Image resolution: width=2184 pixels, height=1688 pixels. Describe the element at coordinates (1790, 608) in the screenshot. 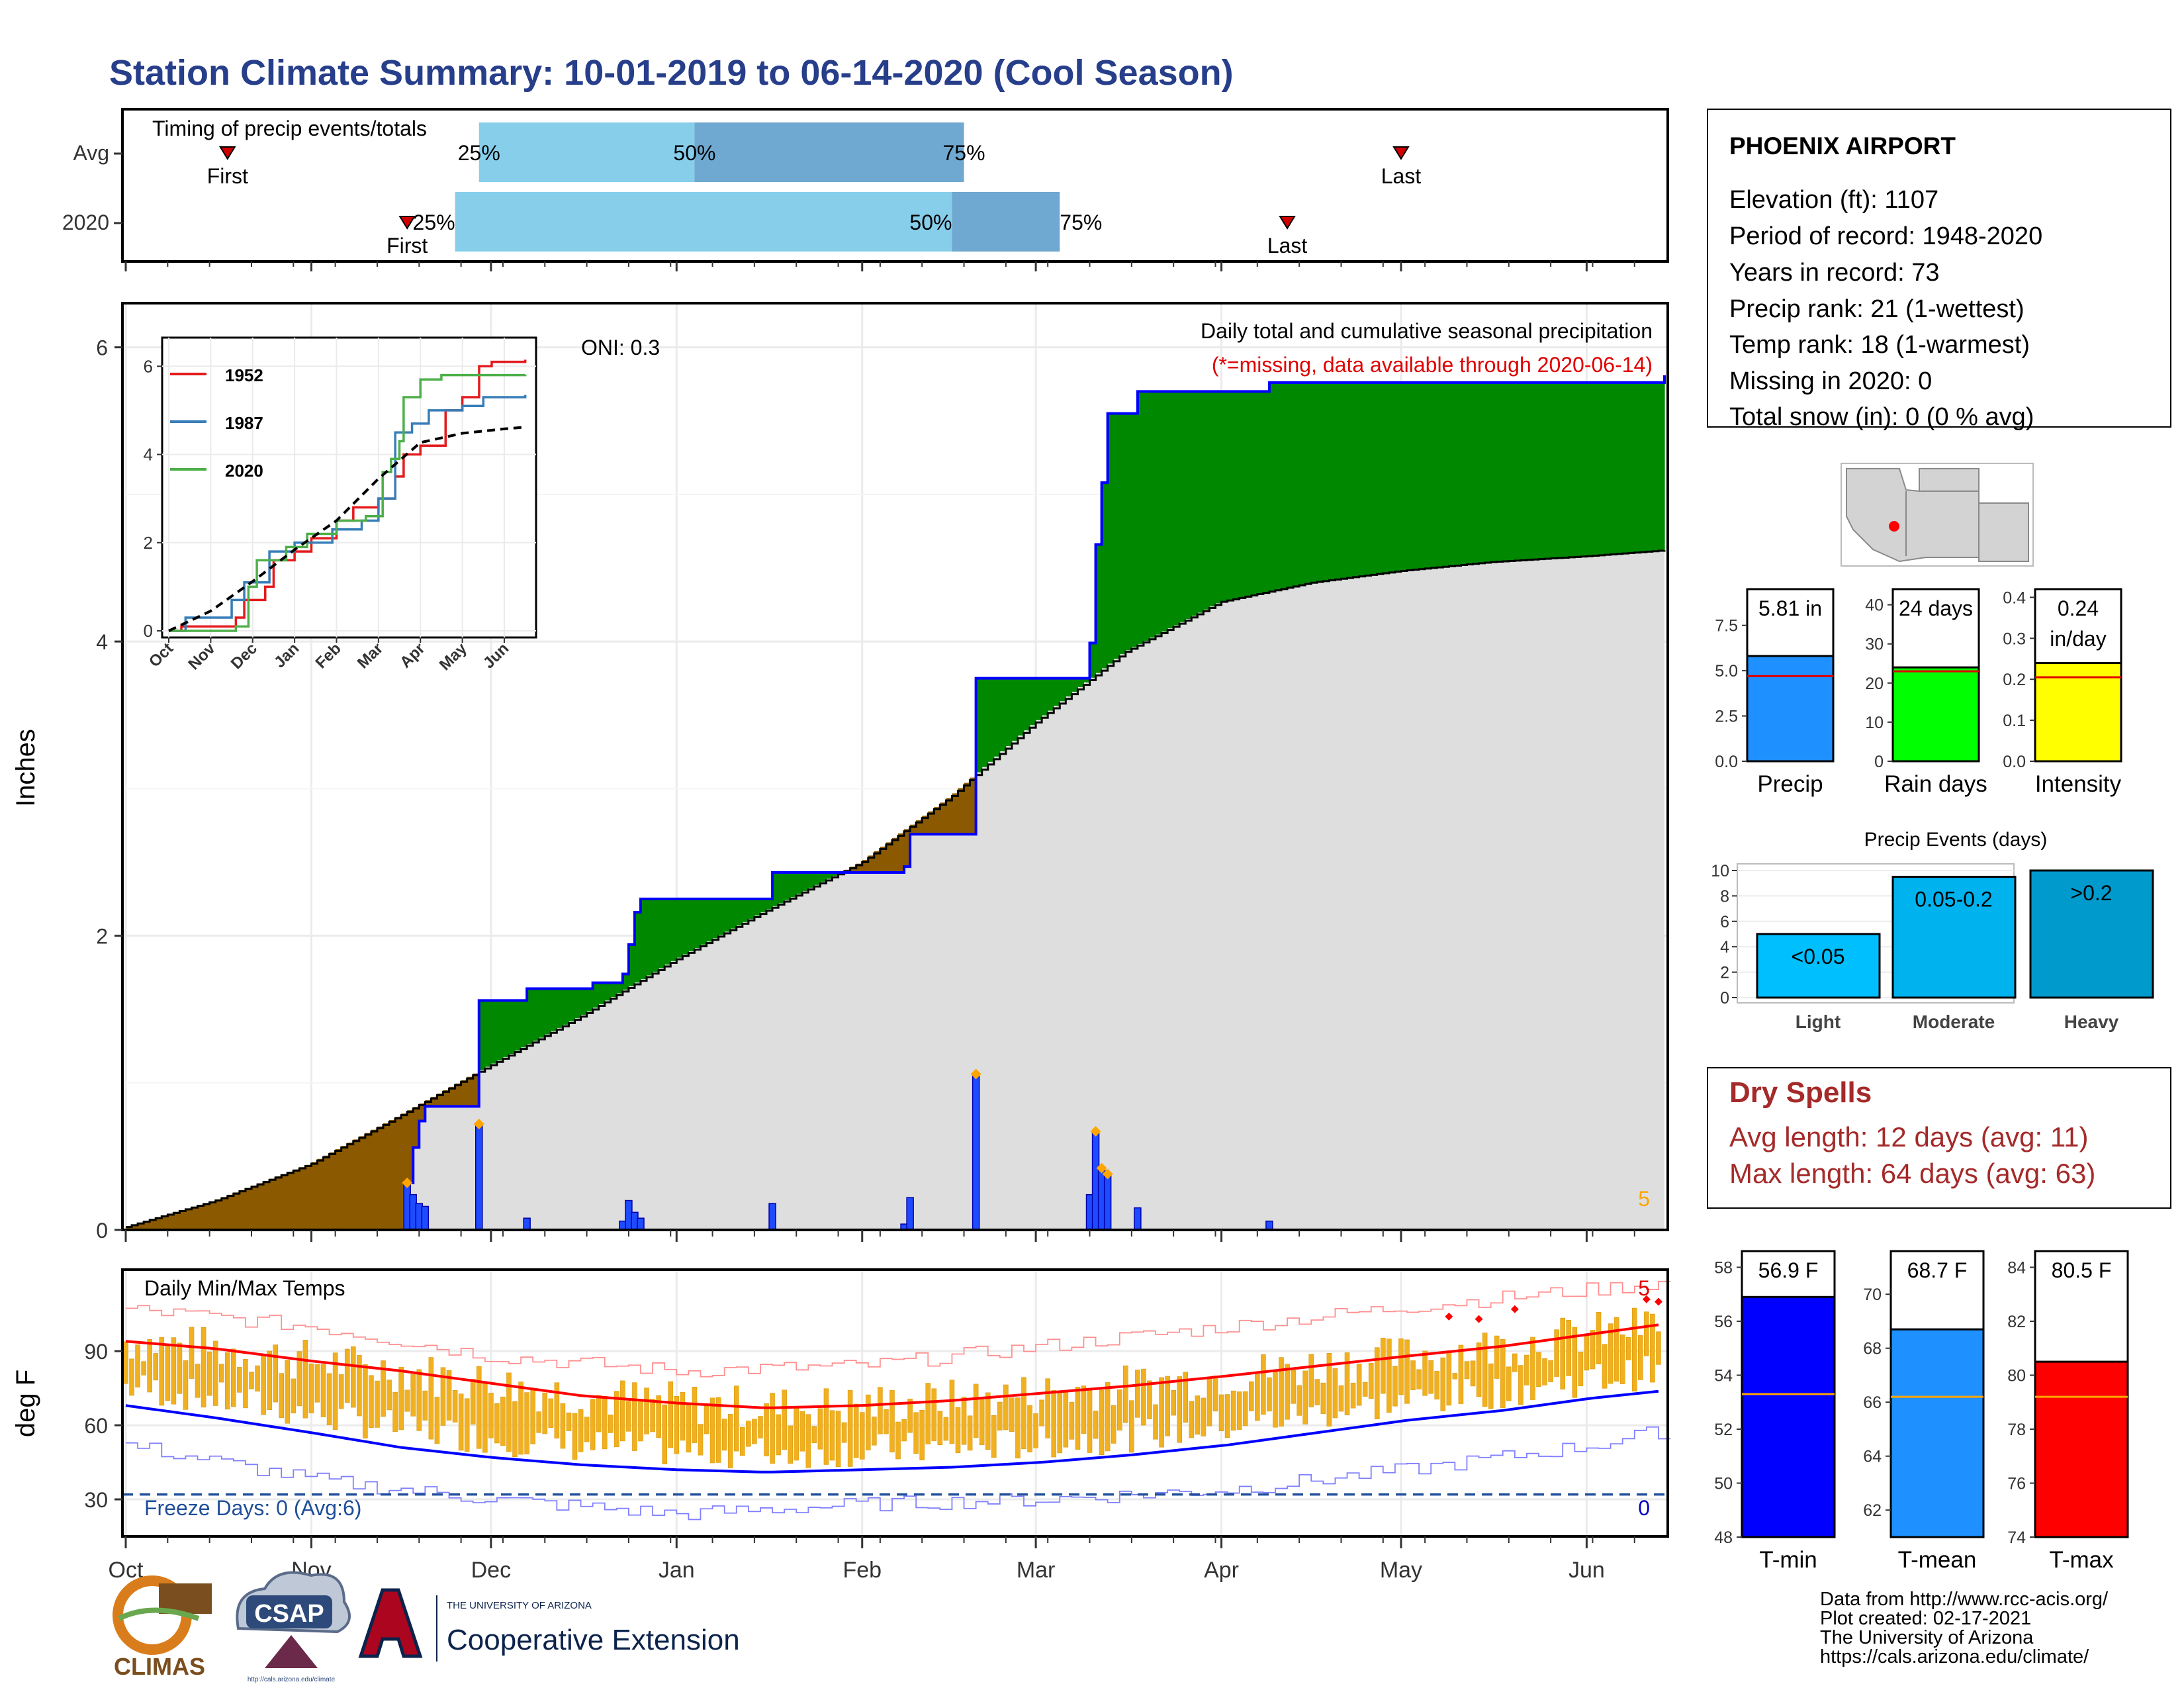

I see `minibar-value-0: 5.81 in` at that location.